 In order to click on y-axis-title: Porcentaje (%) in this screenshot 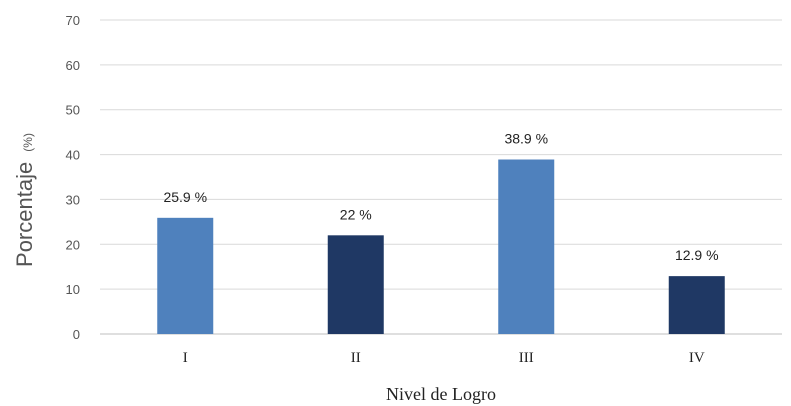, I will do `click(24, 200)`.